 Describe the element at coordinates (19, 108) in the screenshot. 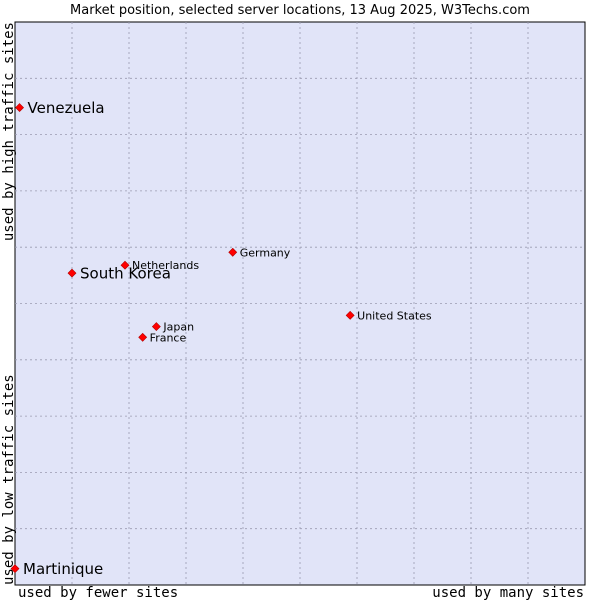

I see `point-marker-venezuela` at that location.